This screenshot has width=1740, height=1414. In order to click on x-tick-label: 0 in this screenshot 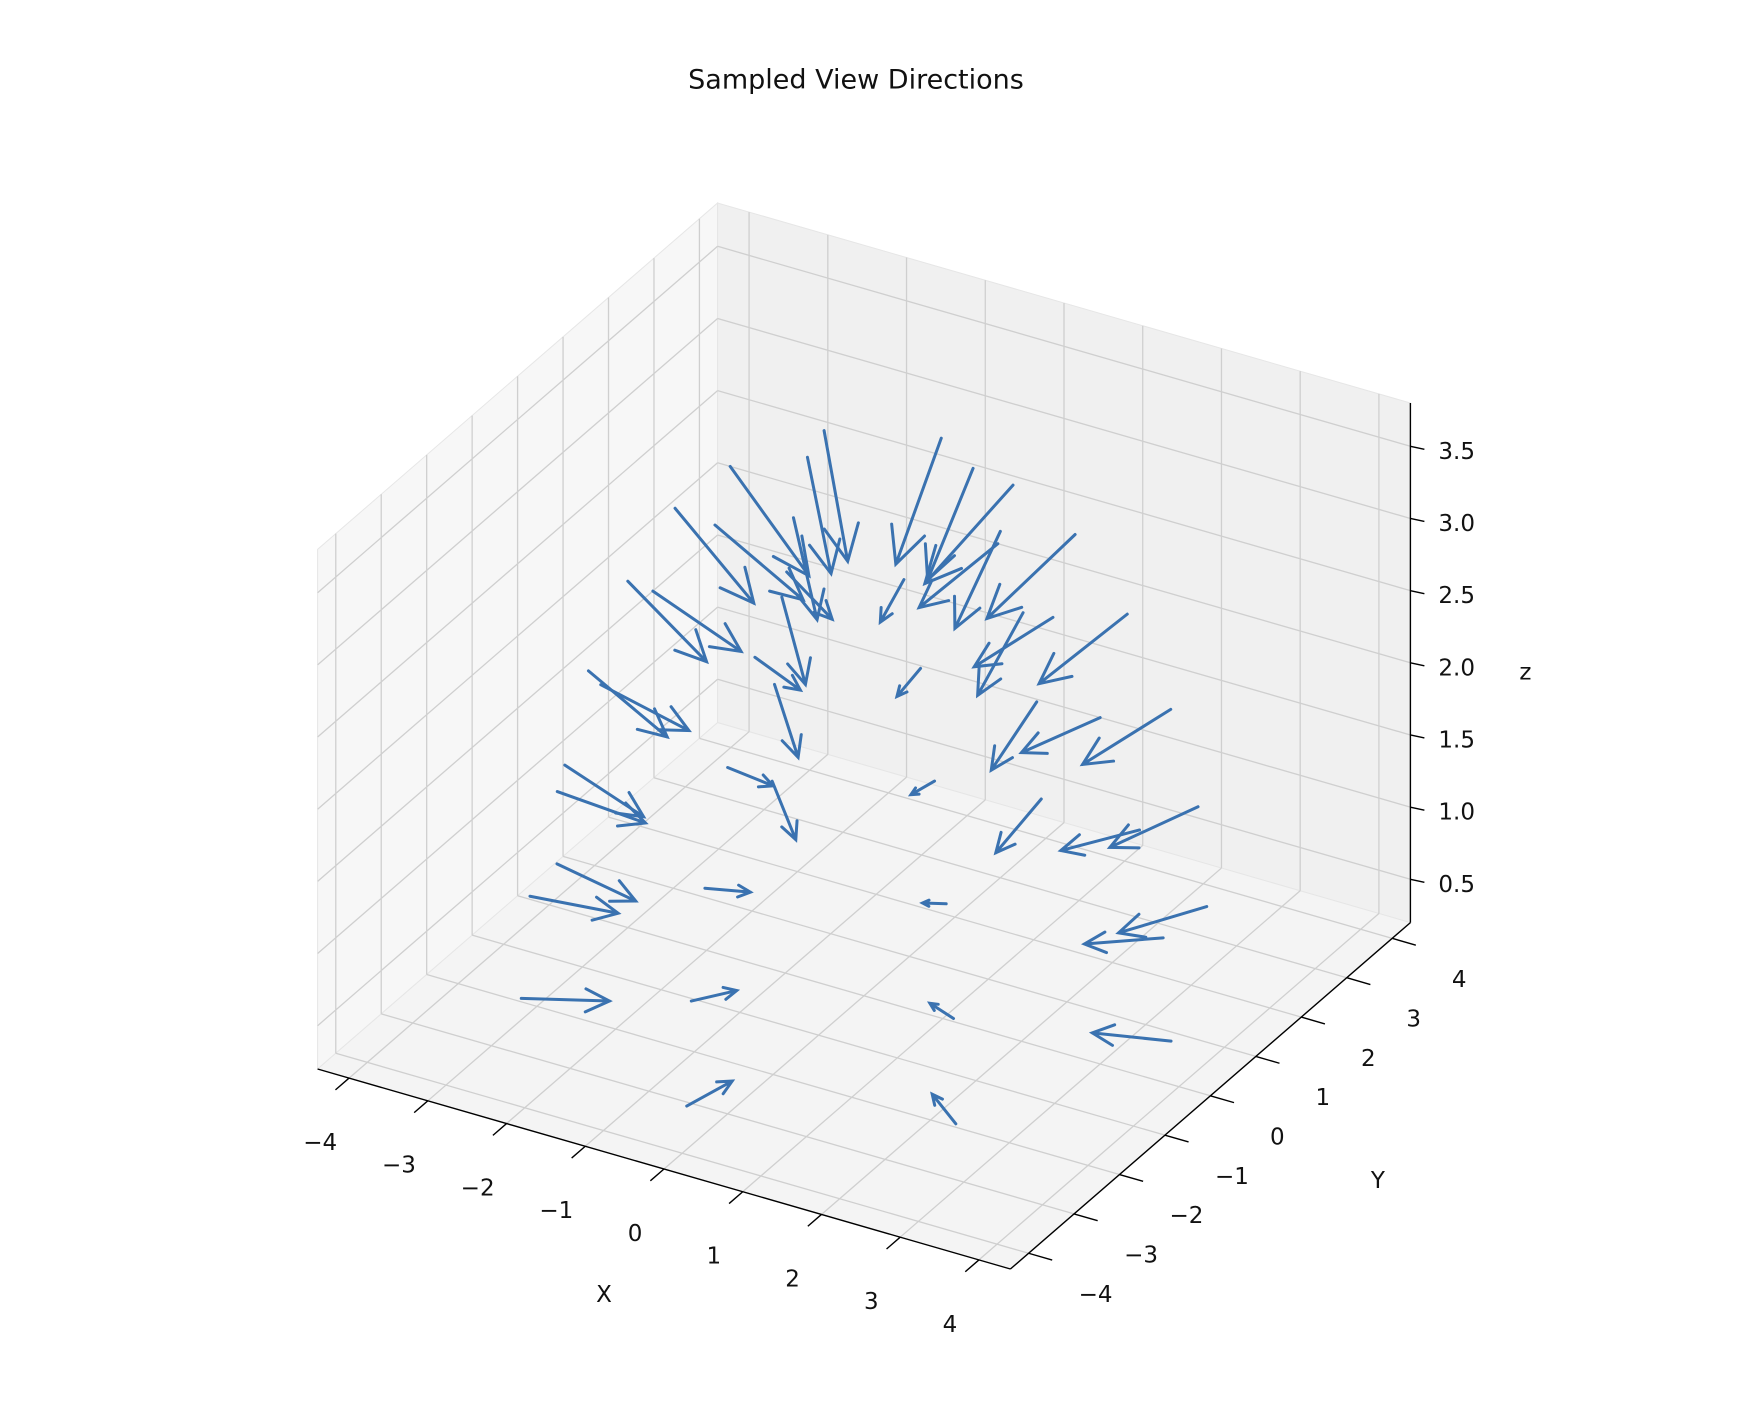, I will do `click(635, 1234)`.